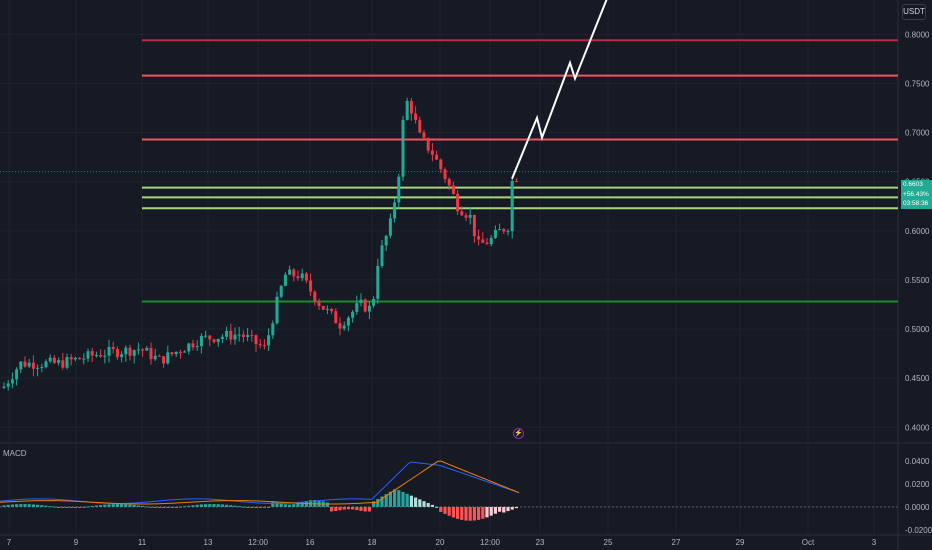  Describe the element at coordinates (442, 542) in the screenshot. I see `time-axis: 7 9 11 13 12:00 16 18 20 12:00 23 25 27 29 Oct 3` at that location.